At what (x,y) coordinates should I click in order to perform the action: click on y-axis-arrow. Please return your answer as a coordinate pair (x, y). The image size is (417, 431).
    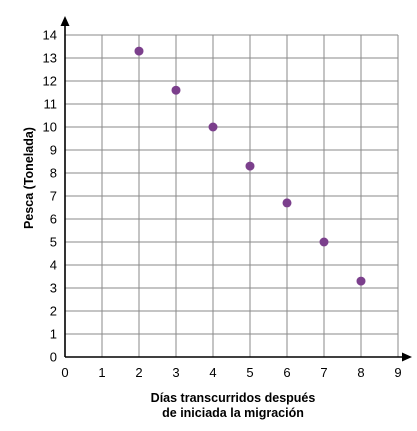
    Looking at the image, I should click on (65, 21).